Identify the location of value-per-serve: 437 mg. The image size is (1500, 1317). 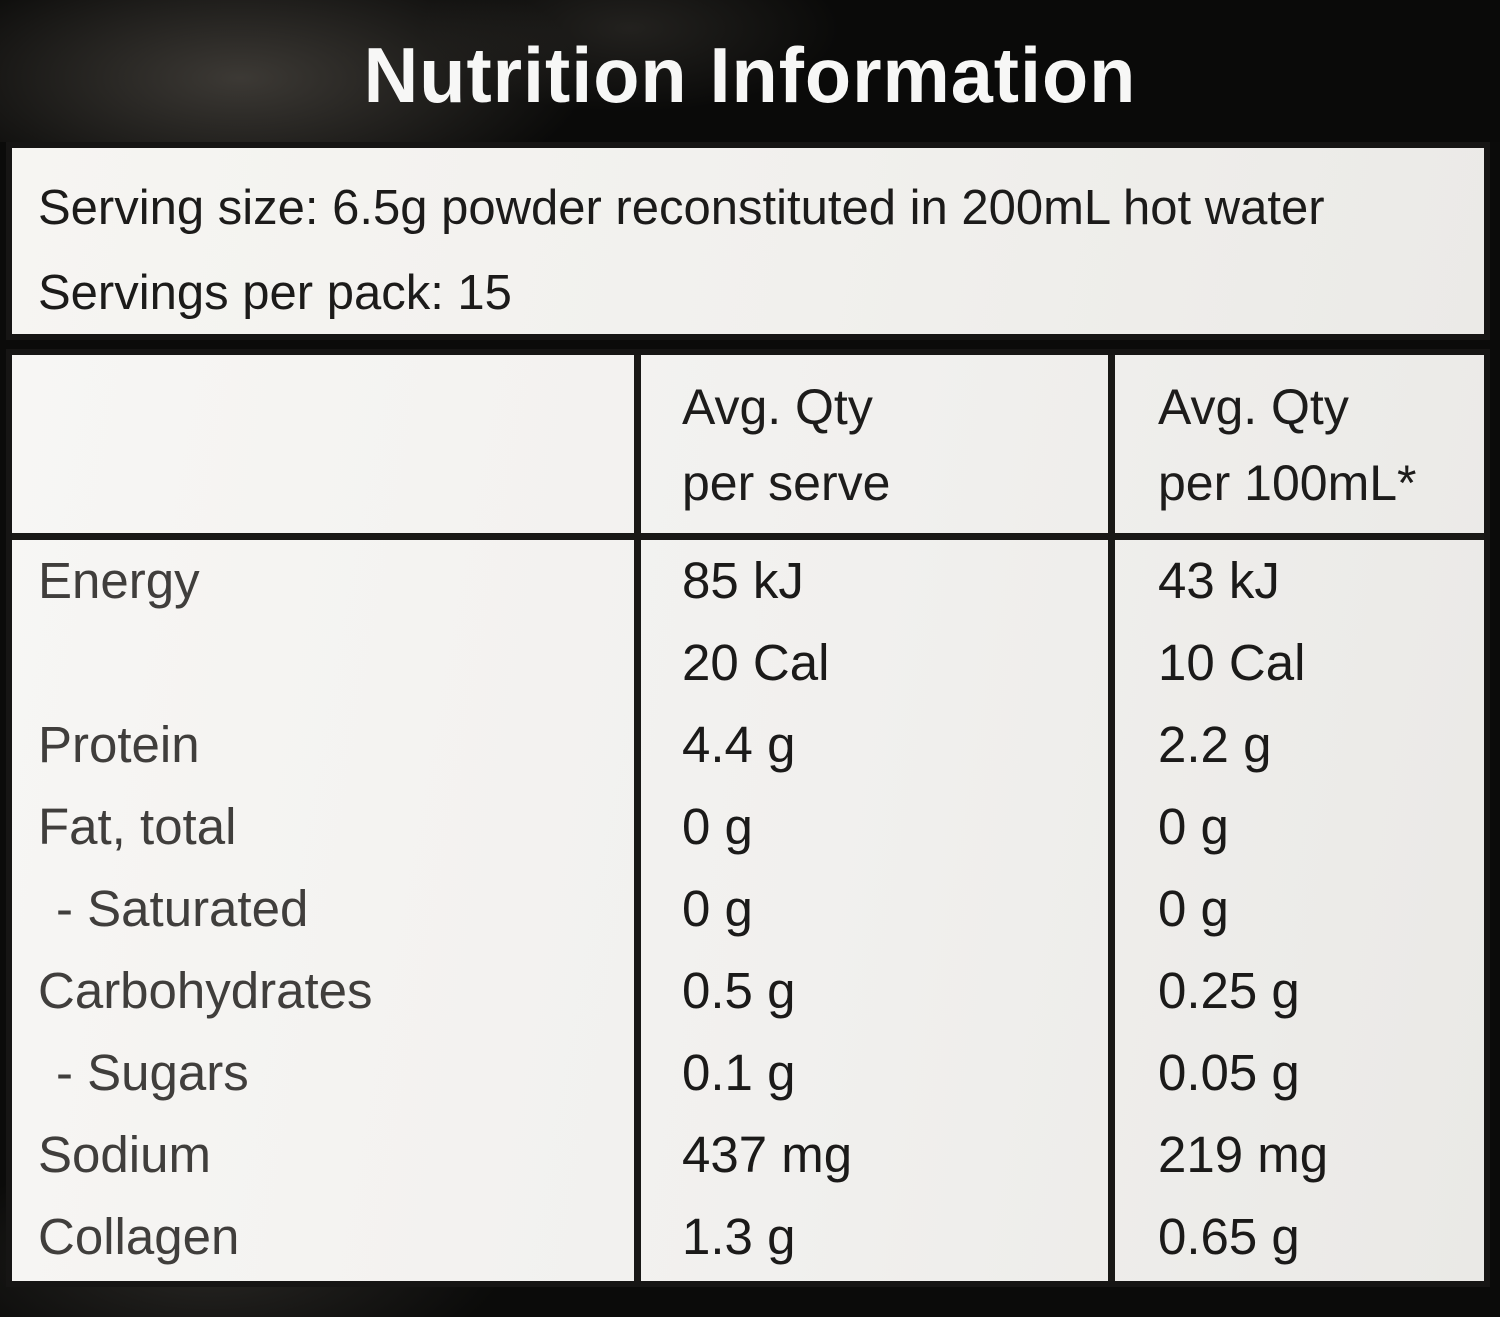
(767, 1154).